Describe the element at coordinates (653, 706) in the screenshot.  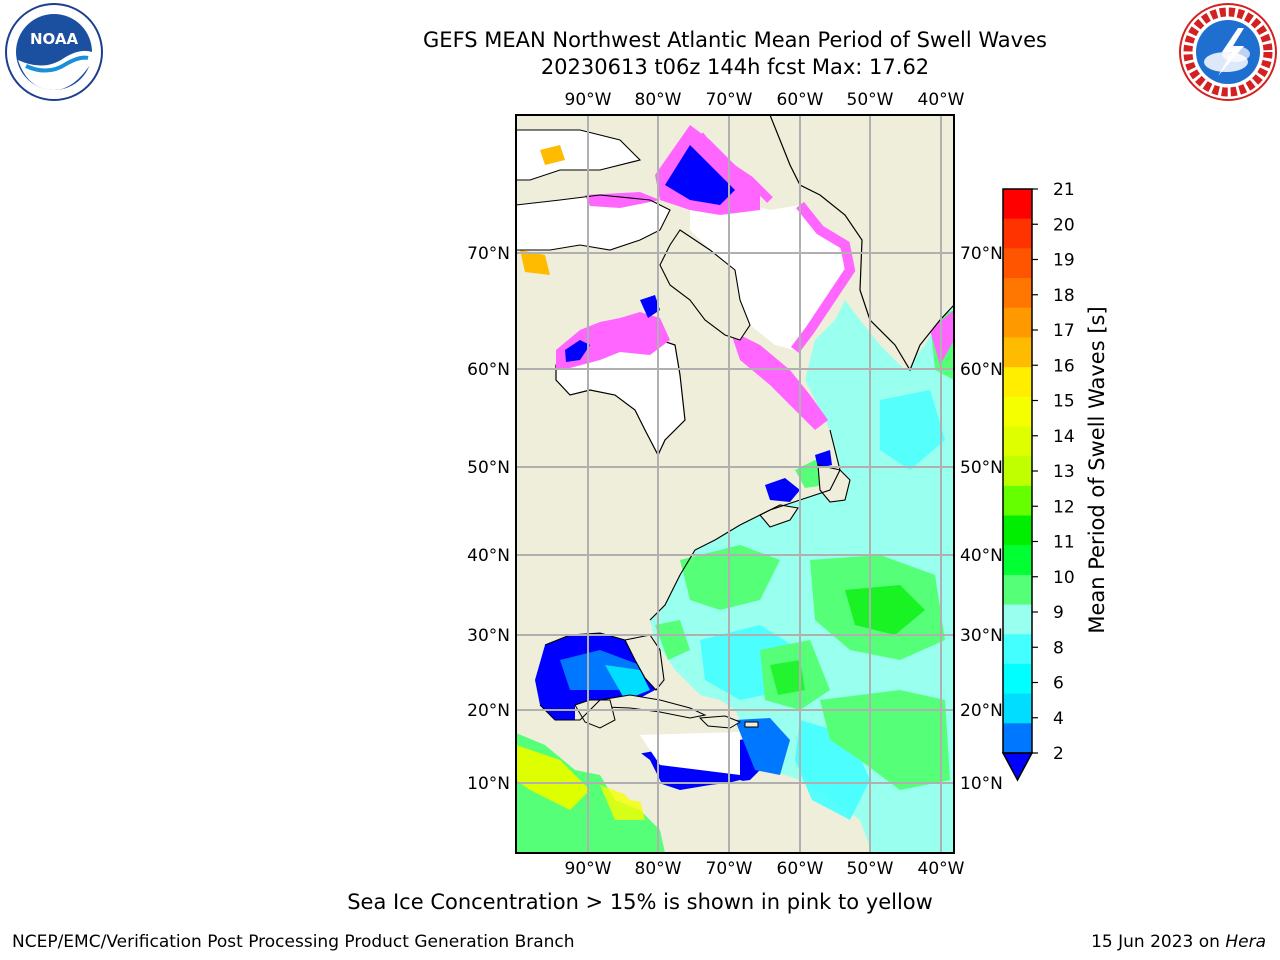
I see `cuba-island` at that location.